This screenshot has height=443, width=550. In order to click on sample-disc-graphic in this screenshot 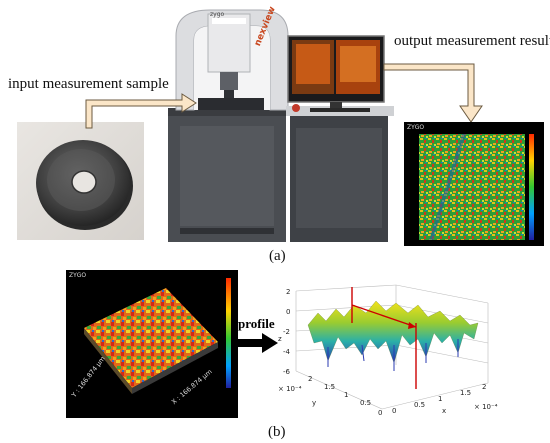, I will do `click(84, 185)`.